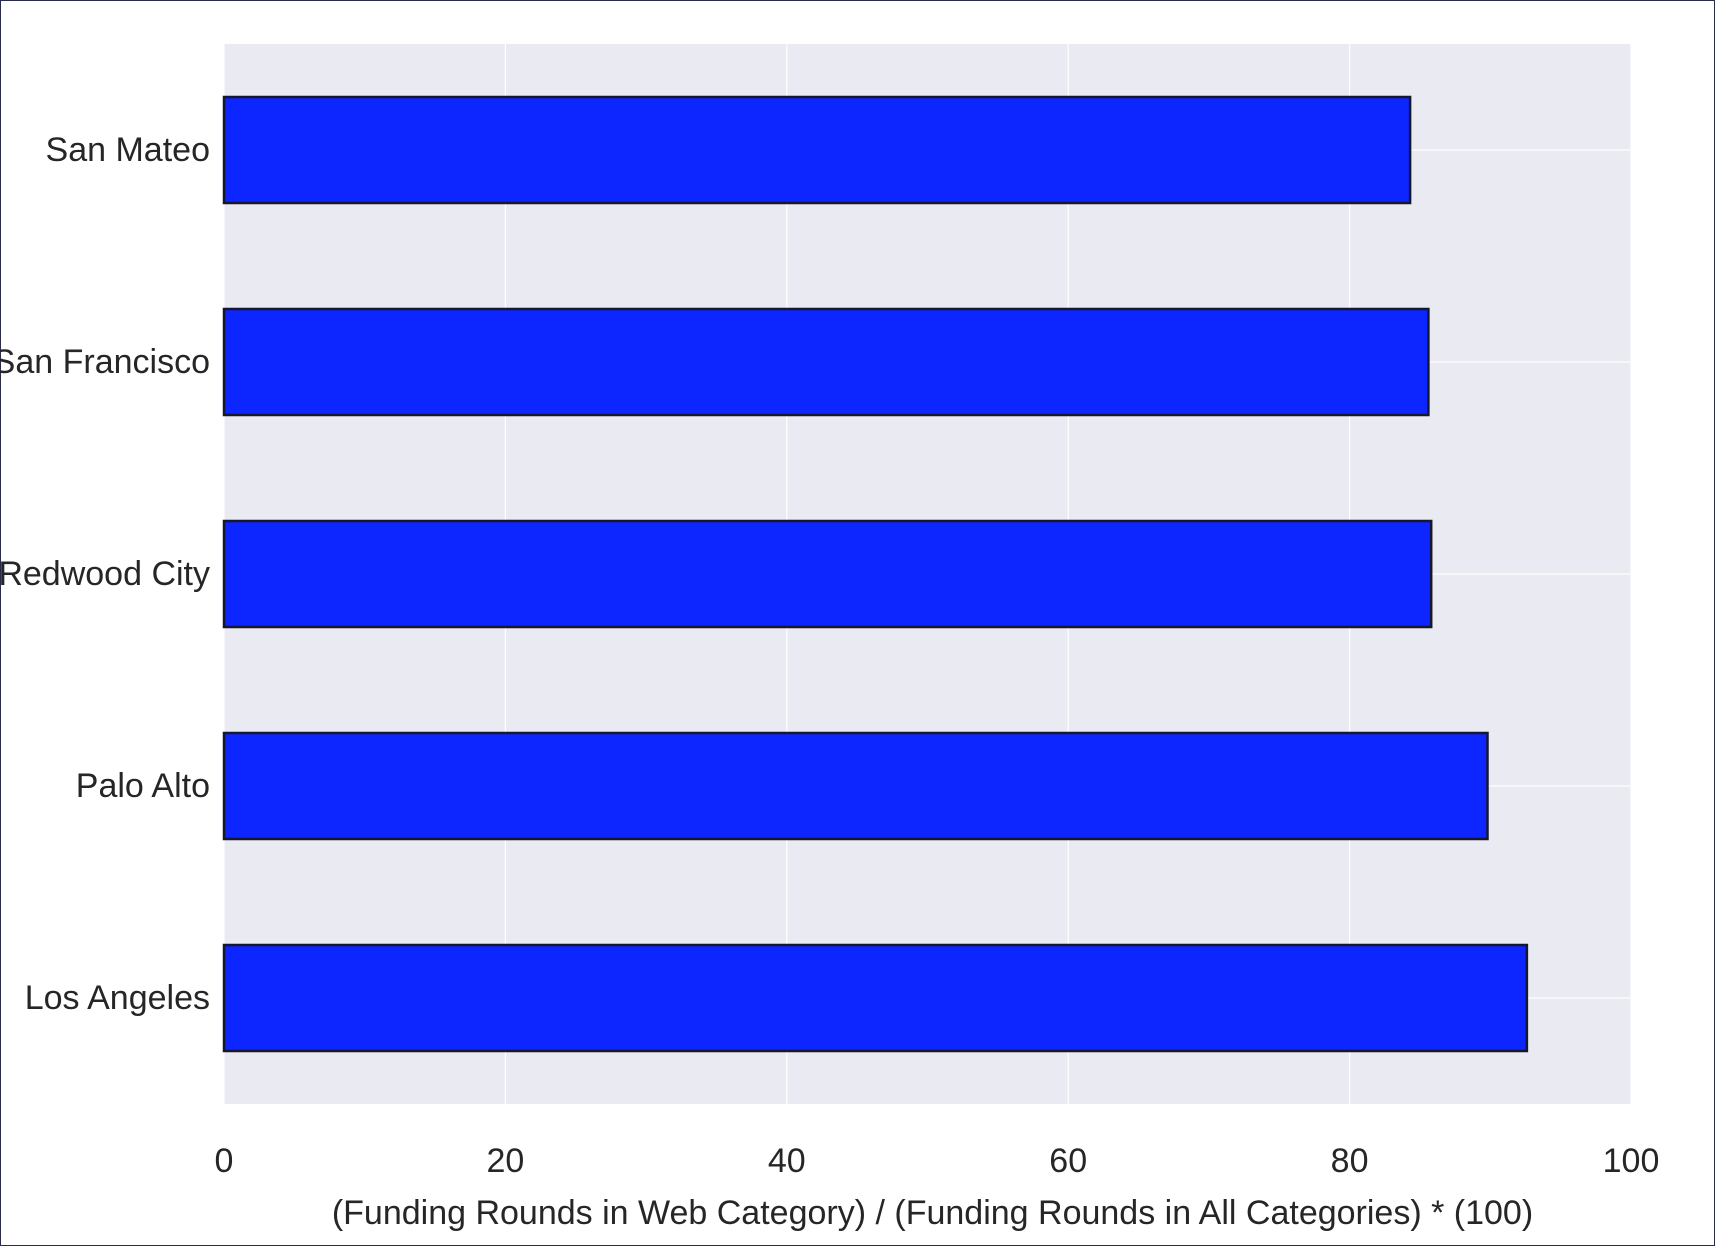  Describe the element at coordinates (505, 1161) in the screenshot. I see `x-tick-label: 20` at that location.